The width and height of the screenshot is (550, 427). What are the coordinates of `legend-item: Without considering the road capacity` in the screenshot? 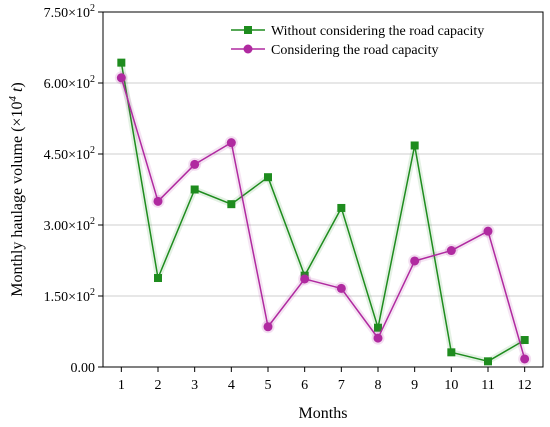 It's located at (357, 31).